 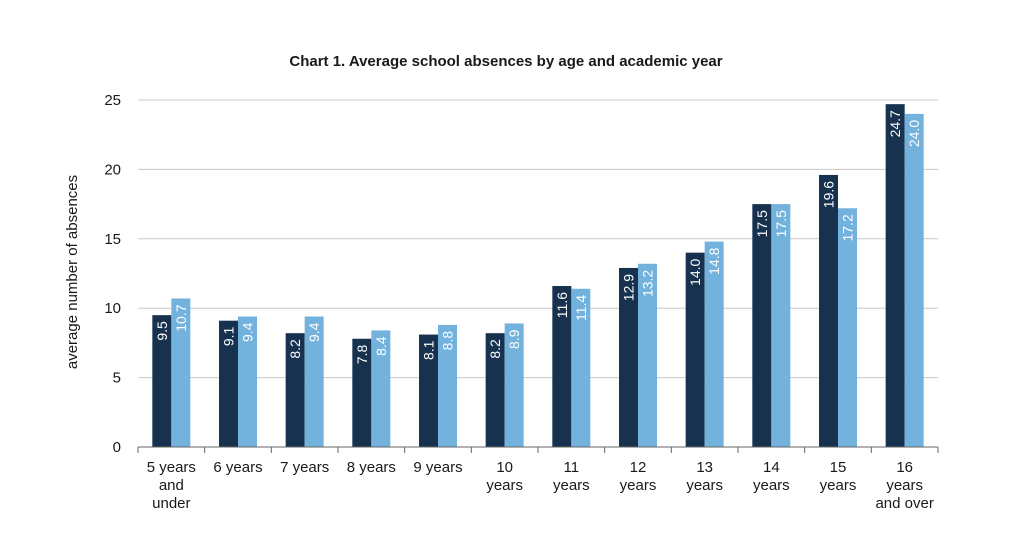 I want to click on category-label-line: 6 years, so click(x=237, y=467).